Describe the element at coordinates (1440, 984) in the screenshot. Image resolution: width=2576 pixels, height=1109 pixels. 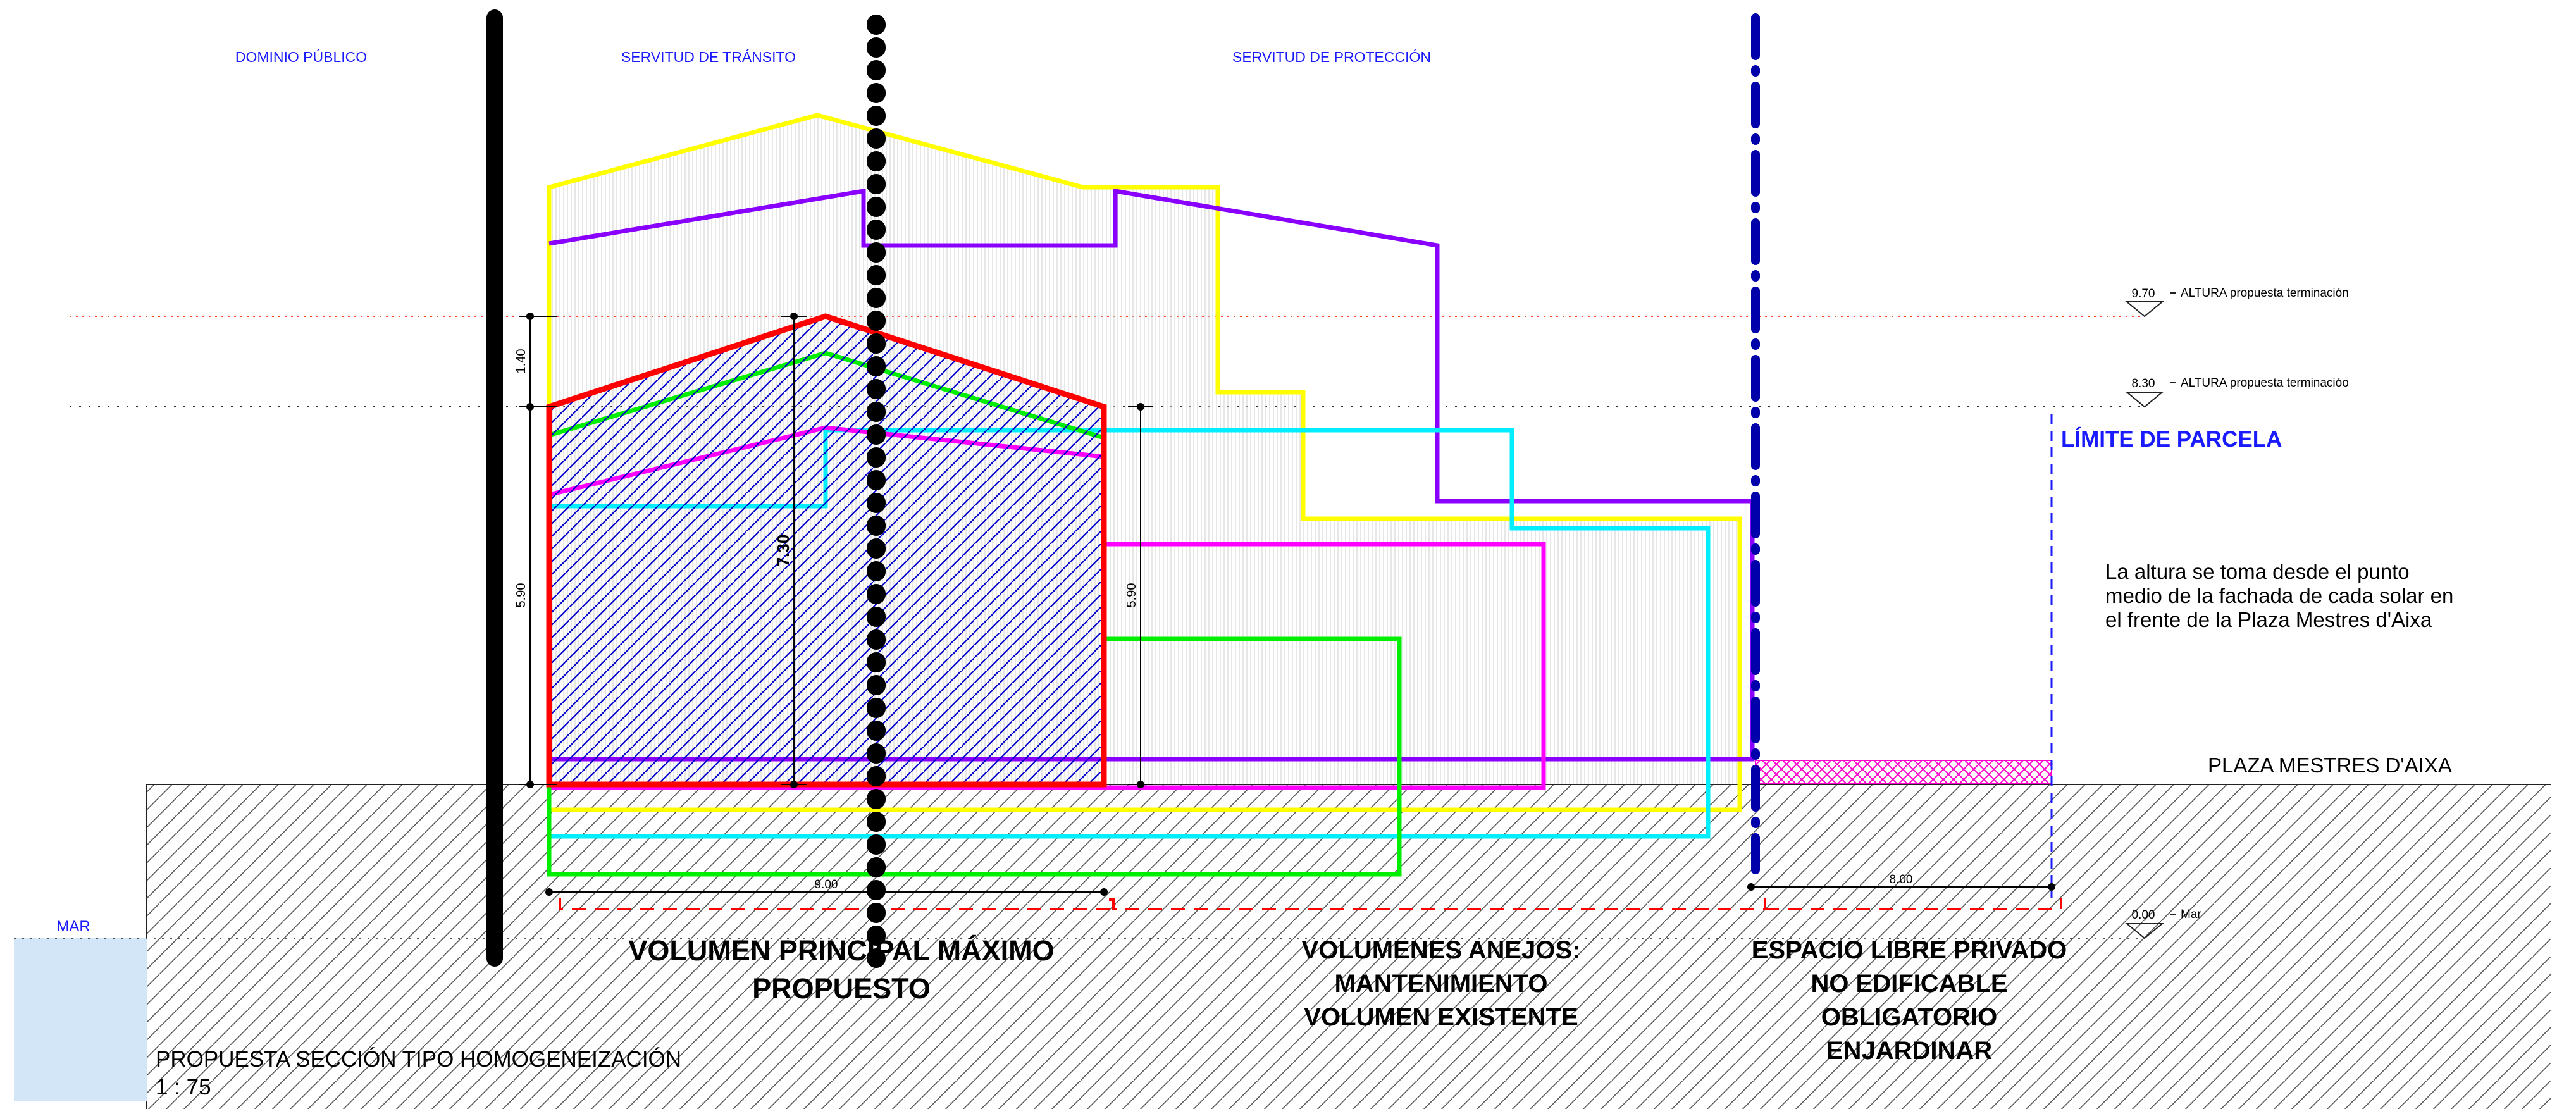
I see `volumenes-anejos-line-2: MANTENIMIENTO` at that location.